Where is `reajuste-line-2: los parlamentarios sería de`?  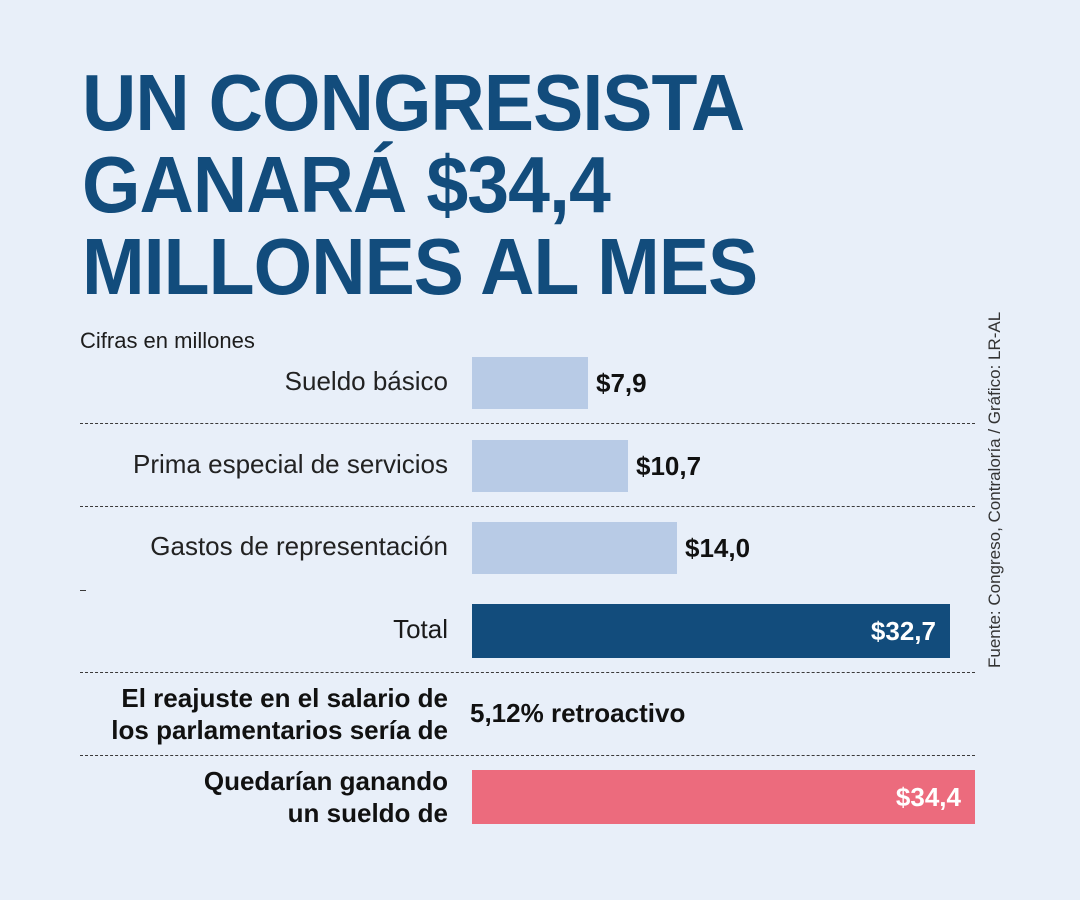
reajuste-line-2: los parlamentarios sería de is located at coordinates (279, 730).